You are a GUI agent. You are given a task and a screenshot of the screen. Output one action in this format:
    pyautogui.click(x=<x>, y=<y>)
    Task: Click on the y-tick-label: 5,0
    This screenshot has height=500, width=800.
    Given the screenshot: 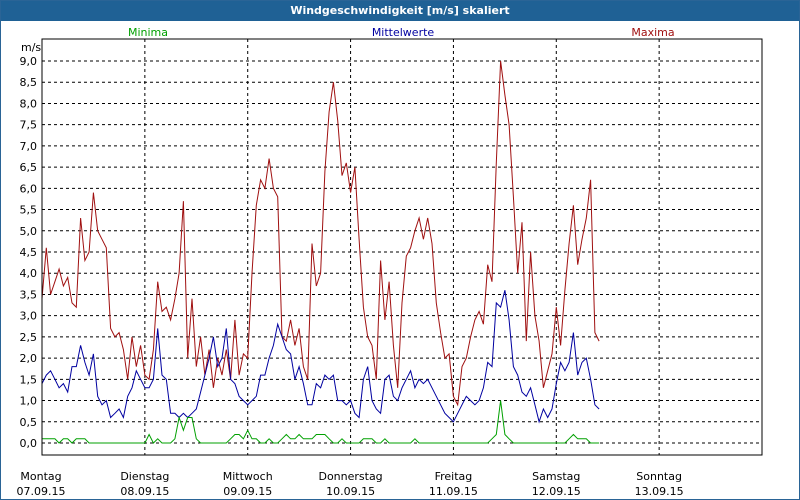 What is the action you would take?
    pyautogui.click(x=29, y=231)
    